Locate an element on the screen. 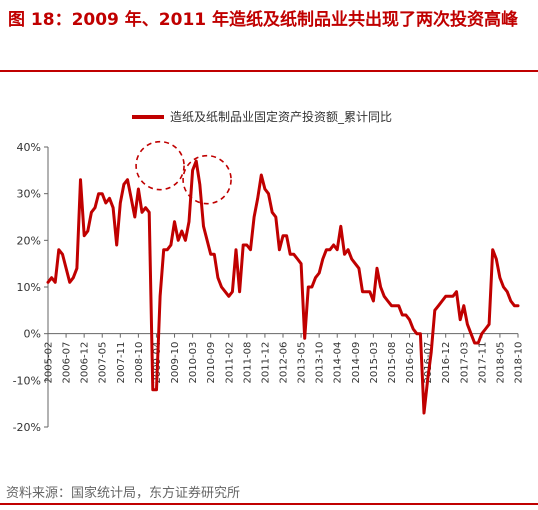 Image resolution: width=538 pixels, height=510 pixels. chart-legend: 造纸及纸制品业固定资产投资额_累计同比 is located at coordinates (262, 116).